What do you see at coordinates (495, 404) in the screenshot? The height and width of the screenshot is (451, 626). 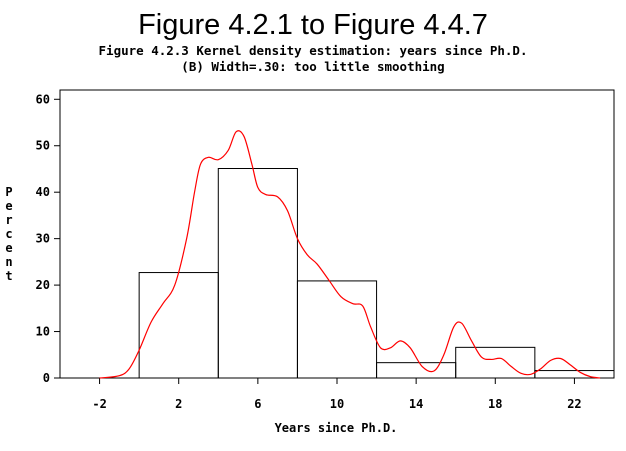 I see `x-tick-label: 18` at bounding box center [495, 404].